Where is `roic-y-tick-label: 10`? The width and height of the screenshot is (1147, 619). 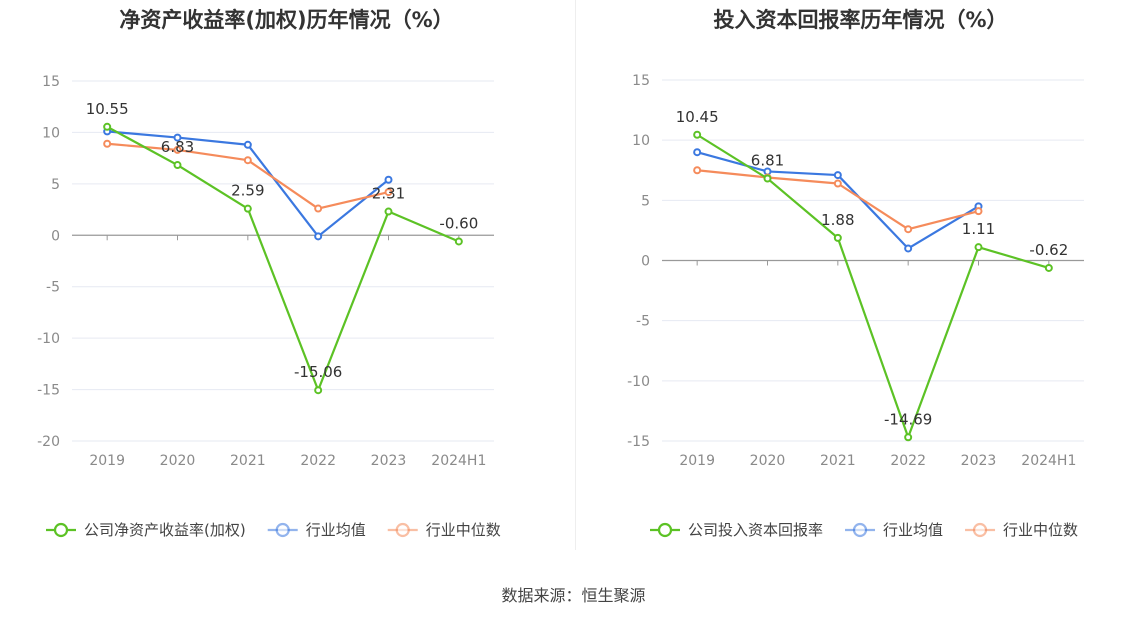
roic-y-tick-label: 10 is located at coordinates (641, 141).